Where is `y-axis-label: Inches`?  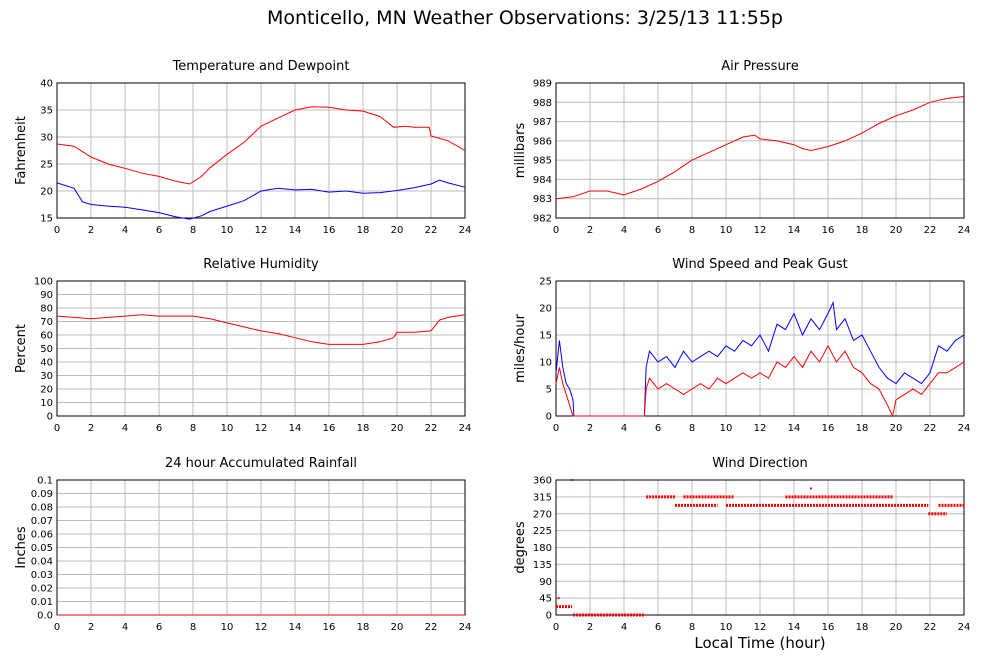 y-axis-label: Inches is located at coordinates (21, 547).